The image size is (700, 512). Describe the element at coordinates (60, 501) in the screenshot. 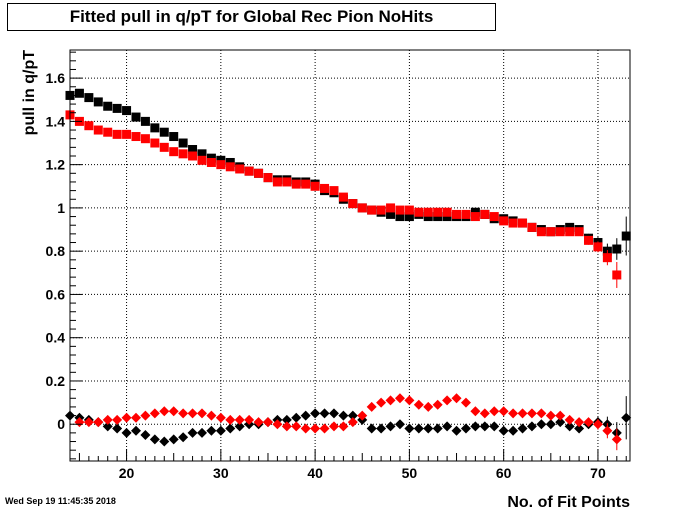

I see `datestamp: Wed Sep 19 11:45:35 2018` at that location.